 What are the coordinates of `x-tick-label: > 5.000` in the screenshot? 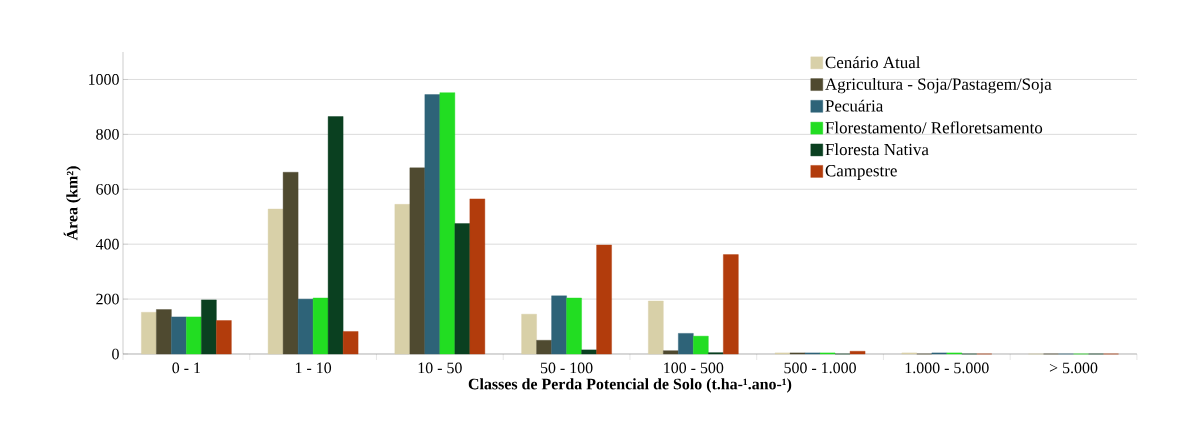 It's located at (1073, 368).